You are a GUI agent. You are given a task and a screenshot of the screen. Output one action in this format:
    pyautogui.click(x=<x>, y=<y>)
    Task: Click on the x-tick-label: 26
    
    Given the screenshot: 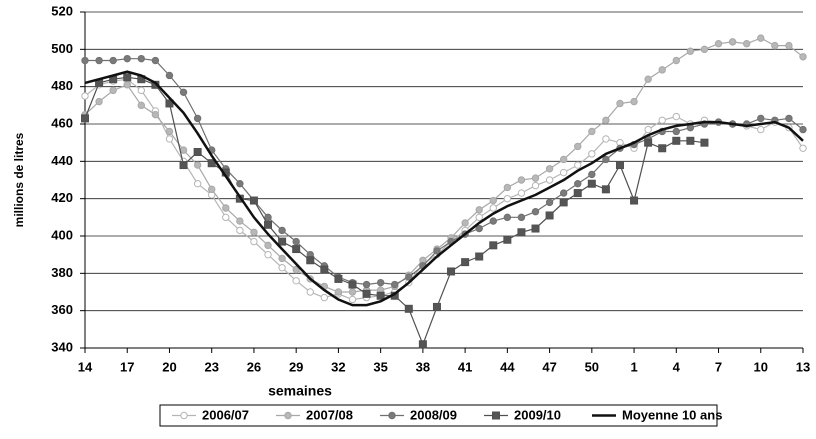 What is the action you would take?
    pyautogui.click(x=254, y=366)
    